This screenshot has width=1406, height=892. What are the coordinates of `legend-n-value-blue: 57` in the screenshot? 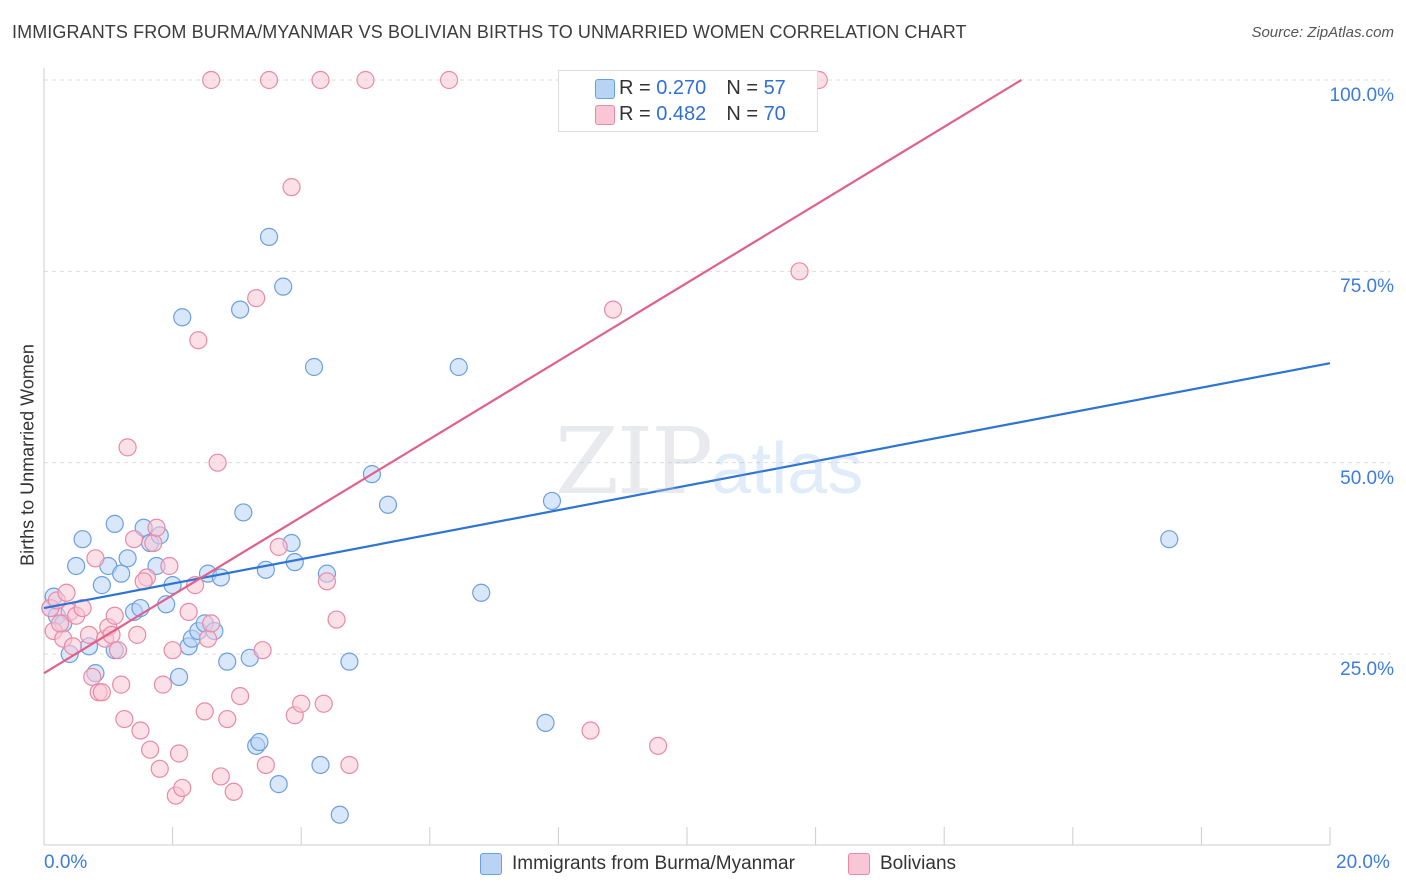 It's located at (774, 87).